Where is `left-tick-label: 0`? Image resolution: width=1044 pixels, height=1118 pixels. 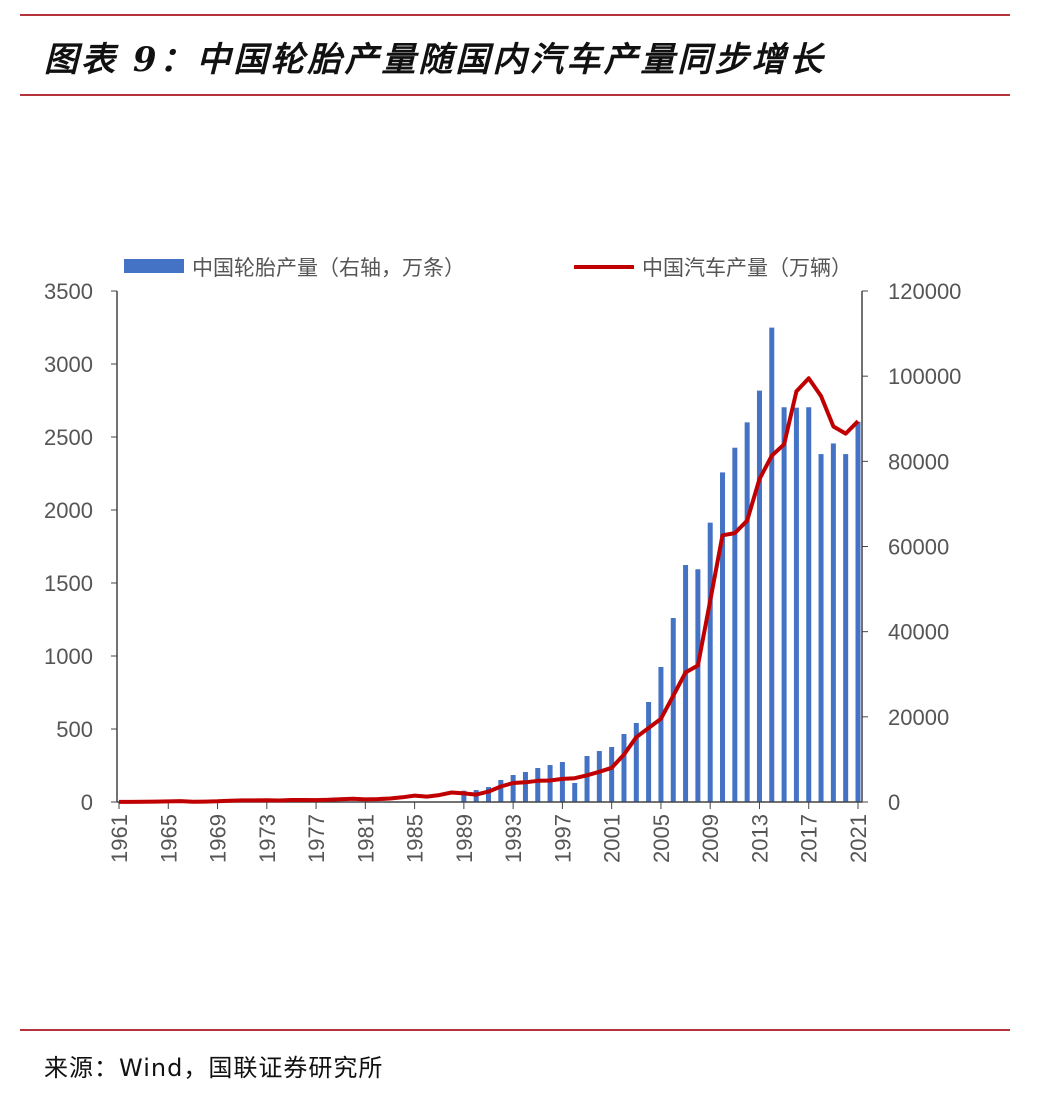
left-tick-label: 0 is located at coordinates (87, 802).